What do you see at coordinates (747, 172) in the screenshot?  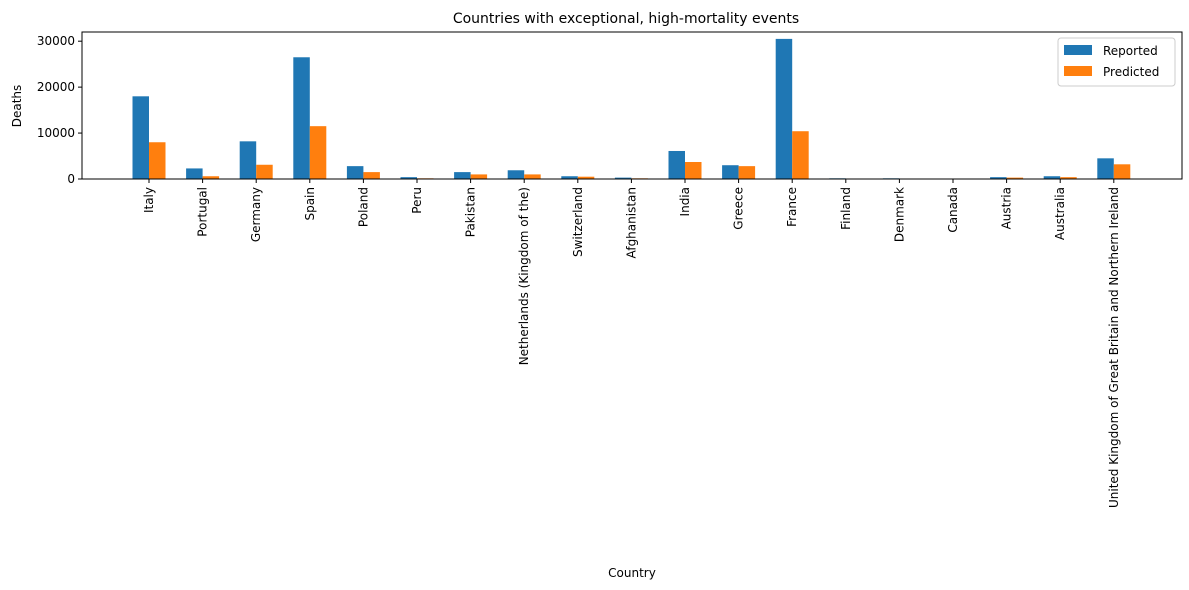 I see `bar-predicted-greece` at bounding box center [747, 172].